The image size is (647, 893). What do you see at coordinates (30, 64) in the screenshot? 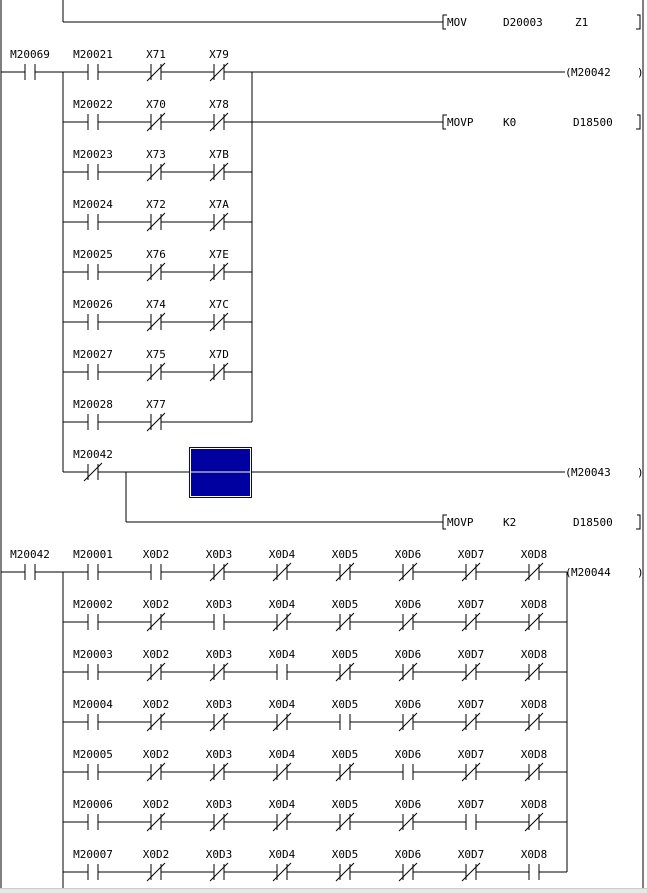
I see `no-contact: M20069` at bounding box center [30, 64].